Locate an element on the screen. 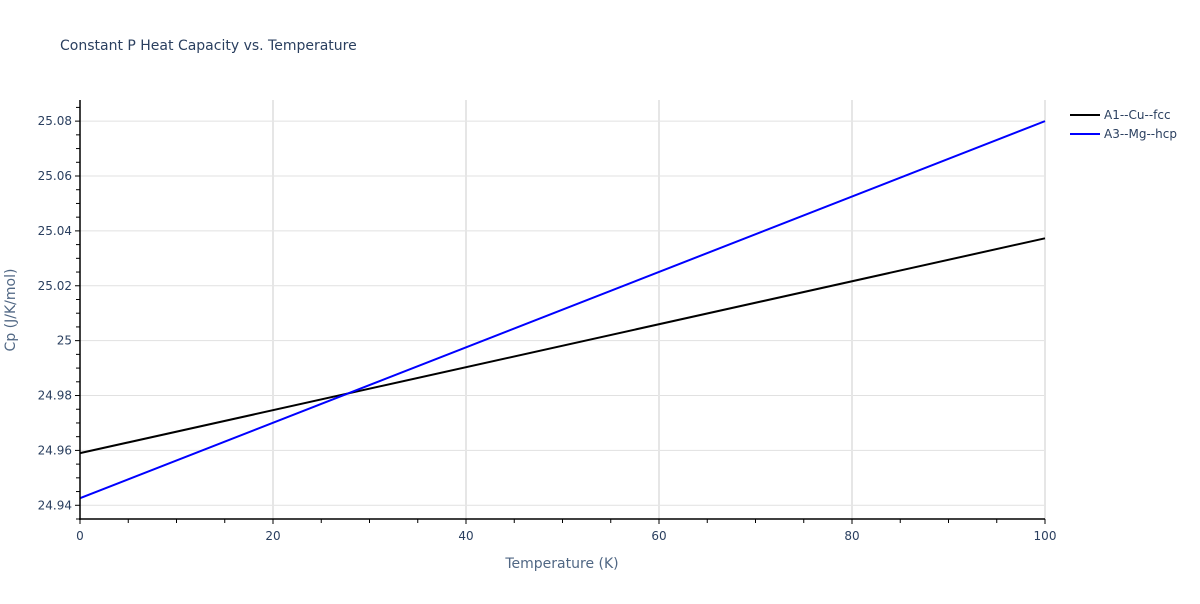 This screenshot has width=1200, height=604. legend-item-0: A1--Cu--fcc is located at coordinates (1120, 115).